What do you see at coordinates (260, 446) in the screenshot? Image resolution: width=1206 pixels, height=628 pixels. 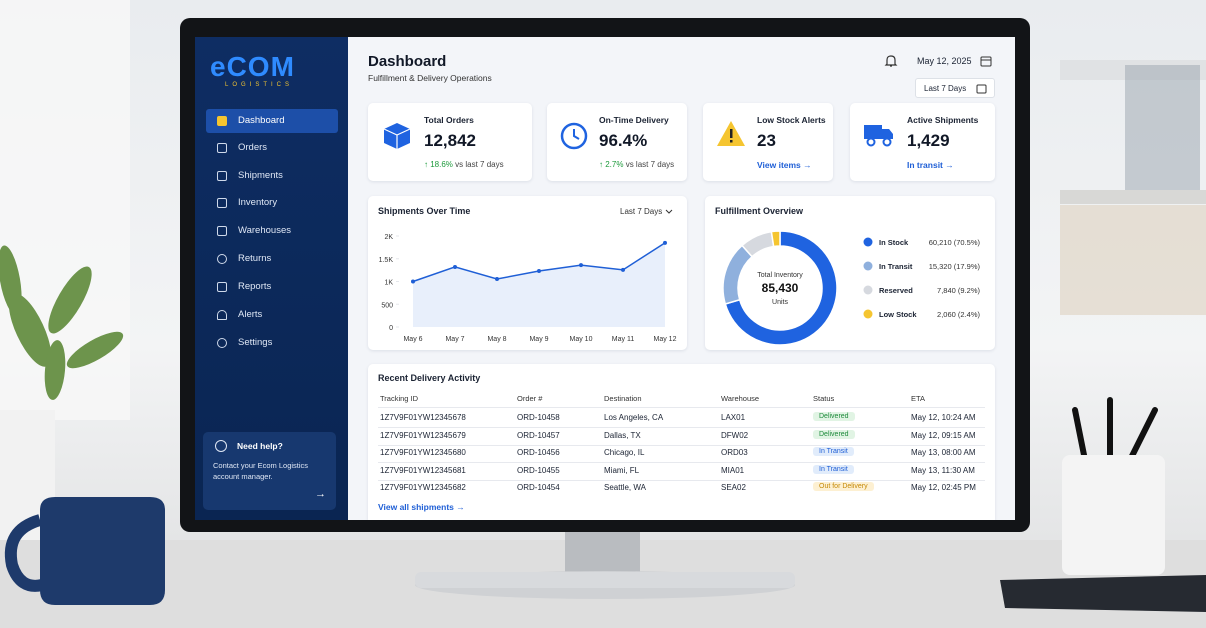 I see `help-title: Need help?` at bounding box center [260, 446].